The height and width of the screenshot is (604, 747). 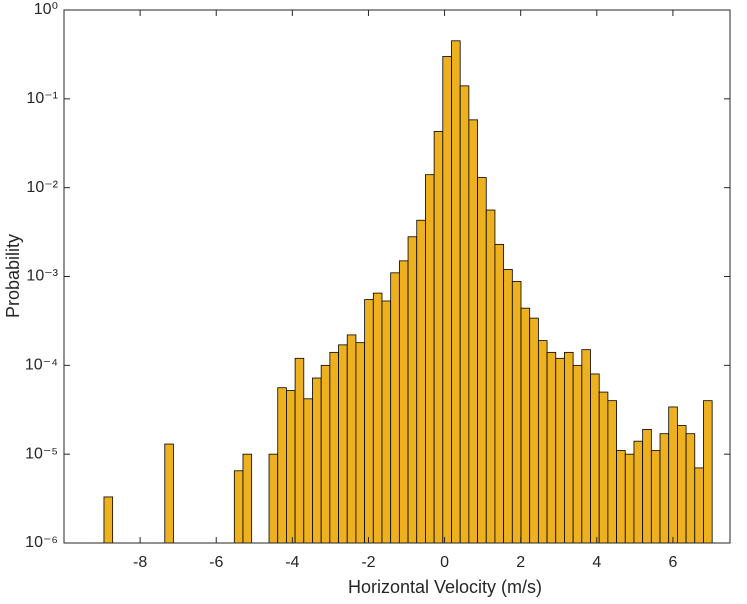 What do you see at coordinates (140, 562) in the screenshot?
I see `x-tick-label: -8` at bounding box center [140, 562].